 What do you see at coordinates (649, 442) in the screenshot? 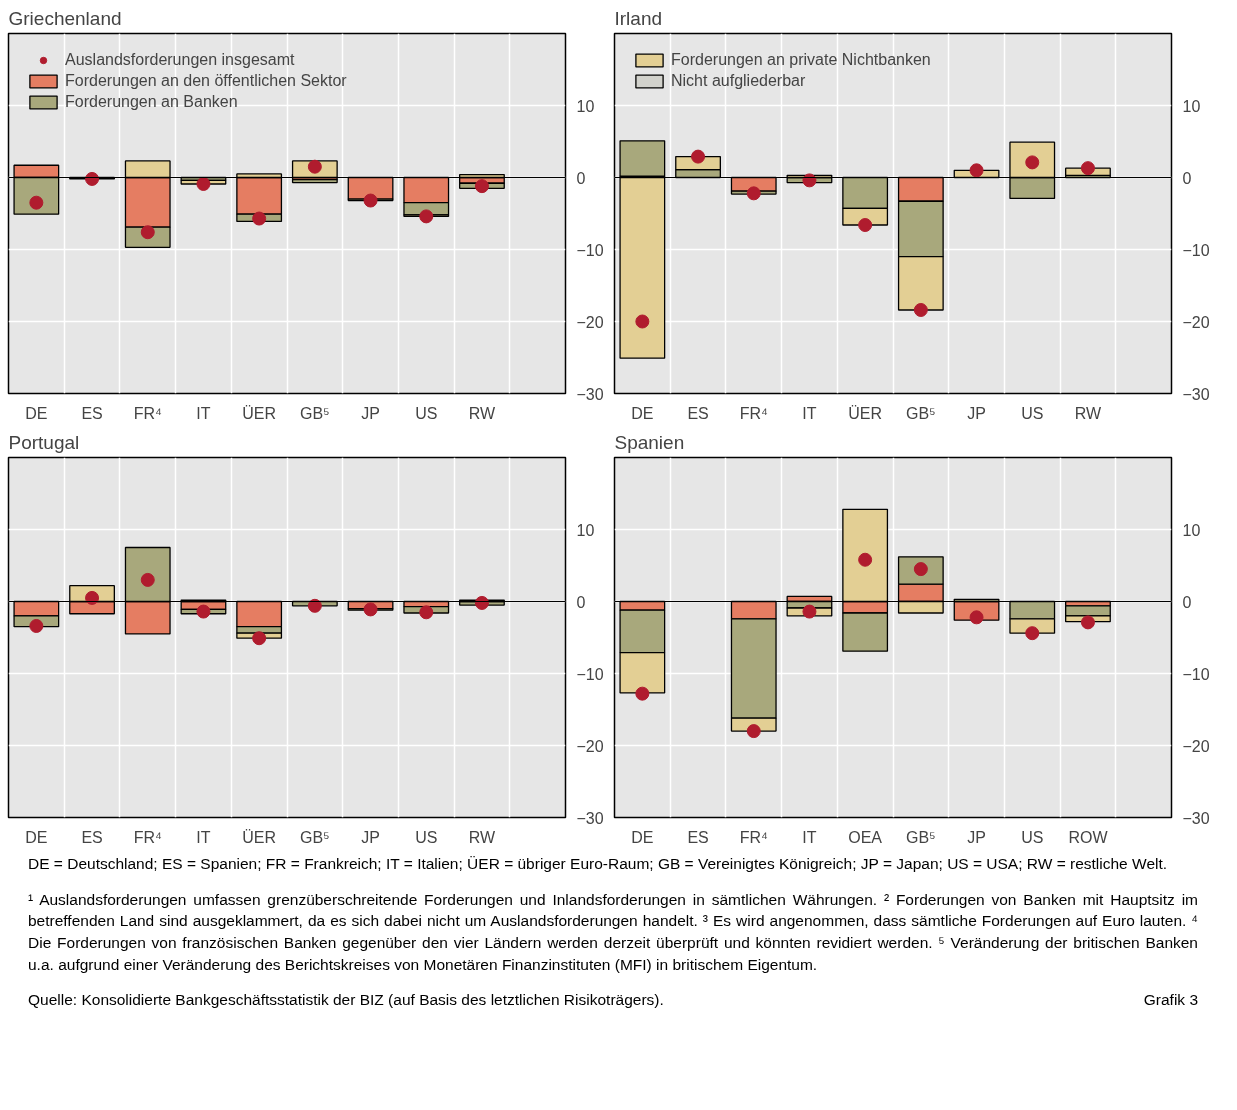
I see `chart-title: Spanien` at bounding box center [649, 442].